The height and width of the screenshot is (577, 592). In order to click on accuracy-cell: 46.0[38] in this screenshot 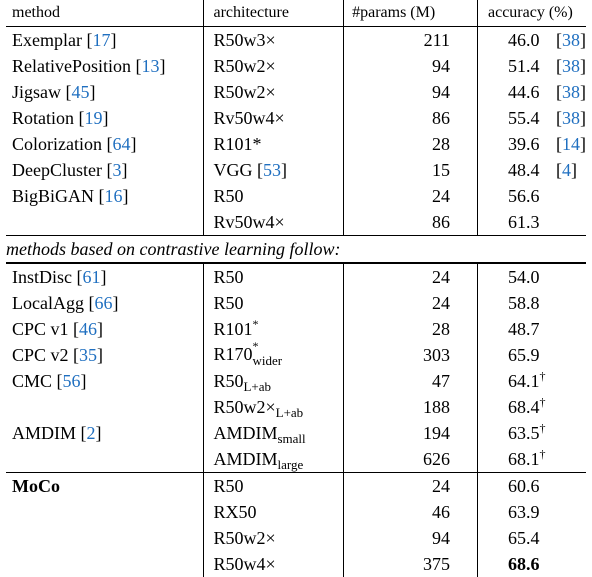, I will do `click(532, 40)`.